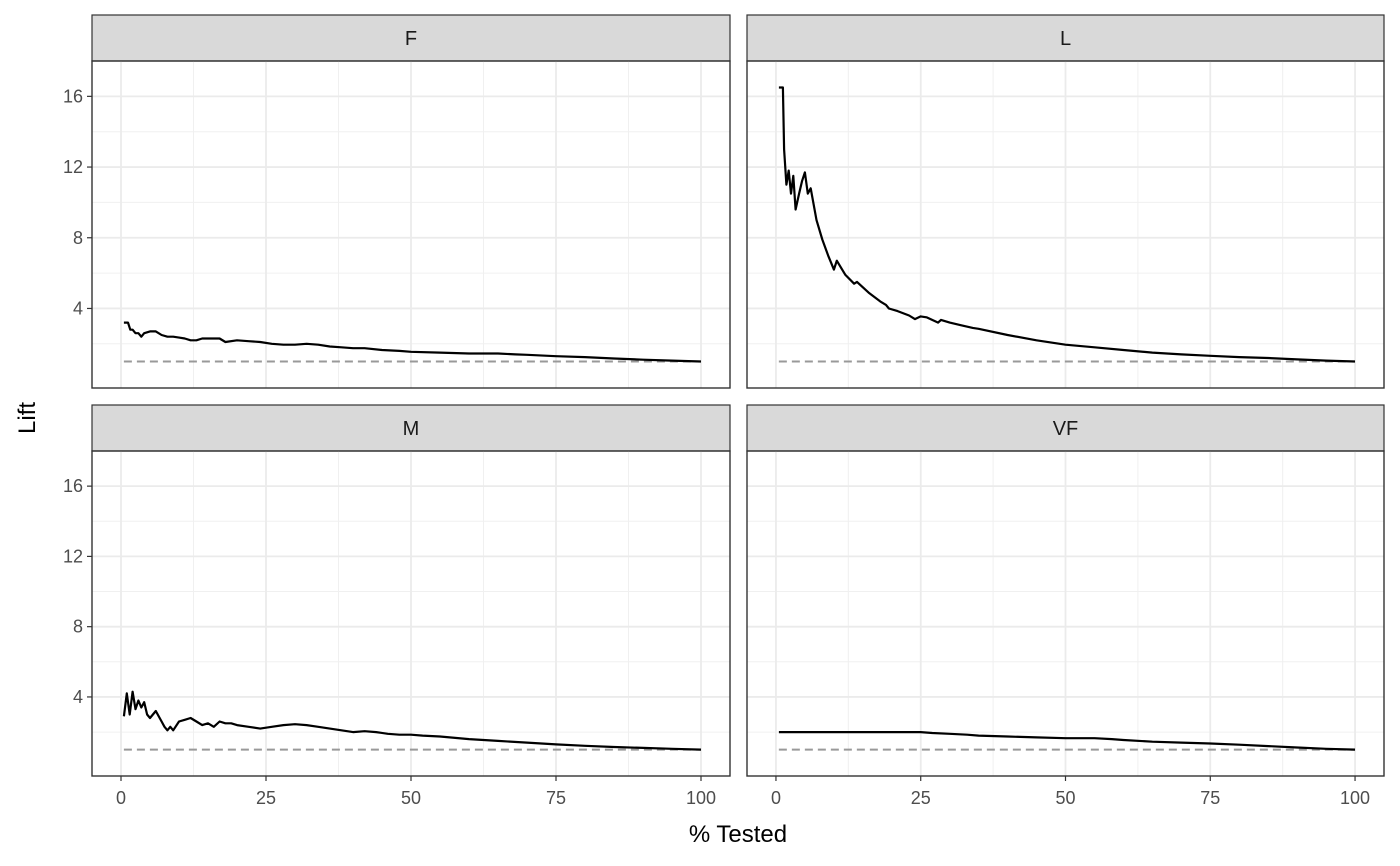 The width and height of the screenshot is (1400, 866). I want to click on facet-label: F, so click(411, 39).